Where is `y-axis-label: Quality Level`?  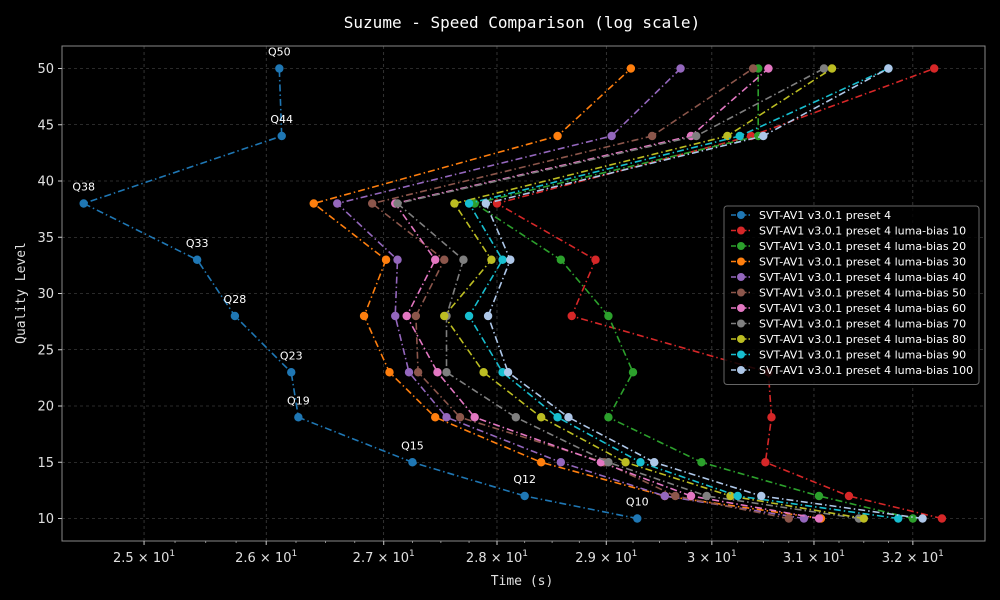 y-axis-label: Quality Level is located at coordinates (21, 293).